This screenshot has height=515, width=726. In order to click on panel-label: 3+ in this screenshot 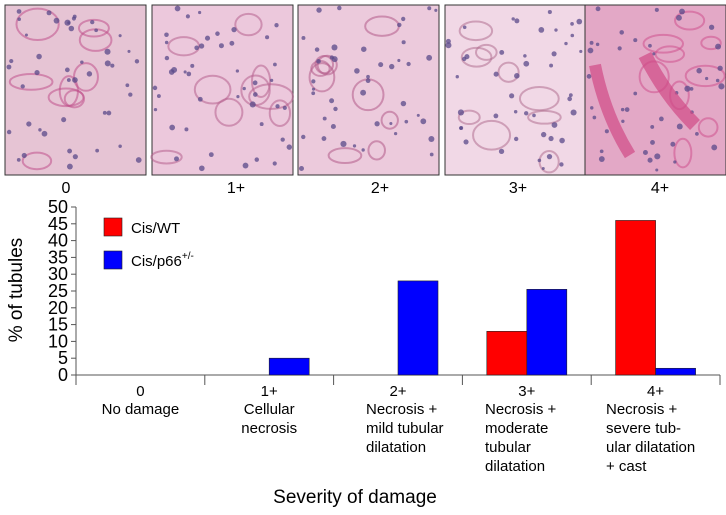, I will do `click(518, 188)`.